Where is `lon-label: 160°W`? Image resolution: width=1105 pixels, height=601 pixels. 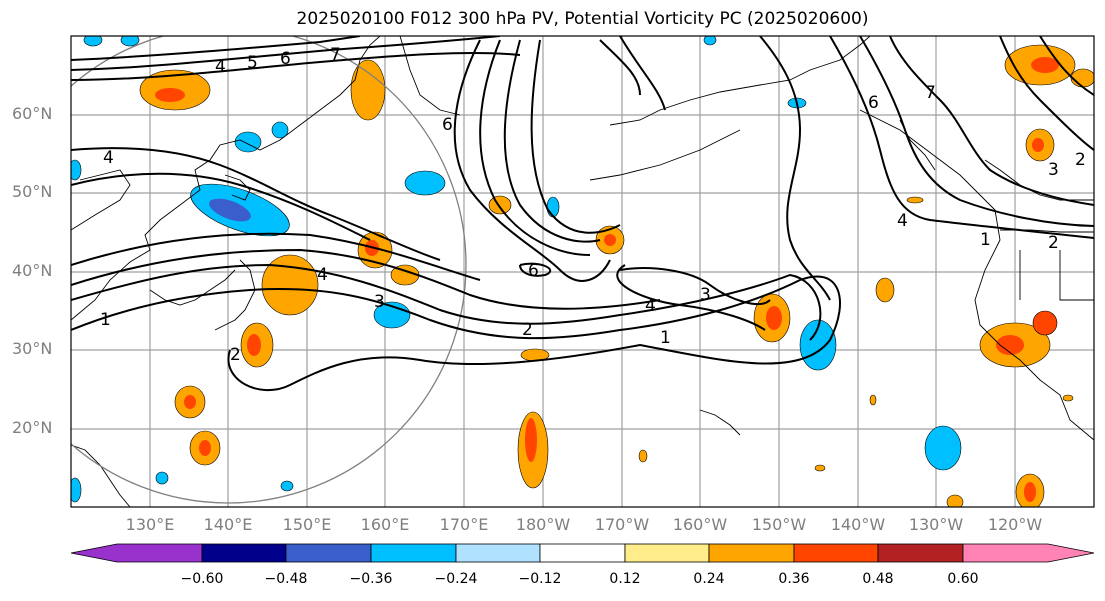
lon-label: 160°W is located at coordinates (700, 524).